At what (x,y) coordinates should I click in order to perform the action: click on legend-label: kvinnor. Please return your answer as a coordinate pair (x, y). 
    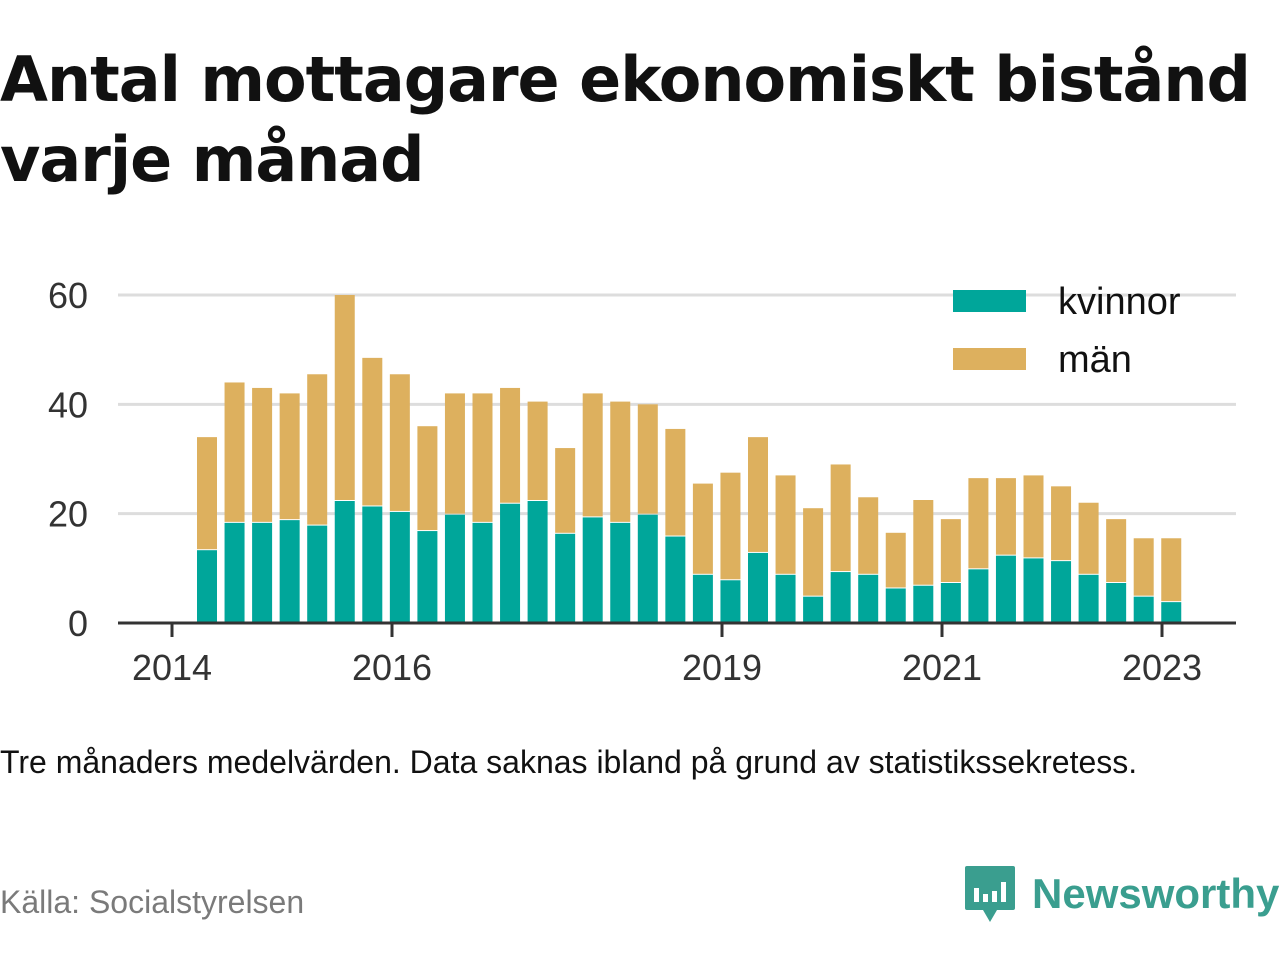
    Looking at the image, I should click on (1119, 302).